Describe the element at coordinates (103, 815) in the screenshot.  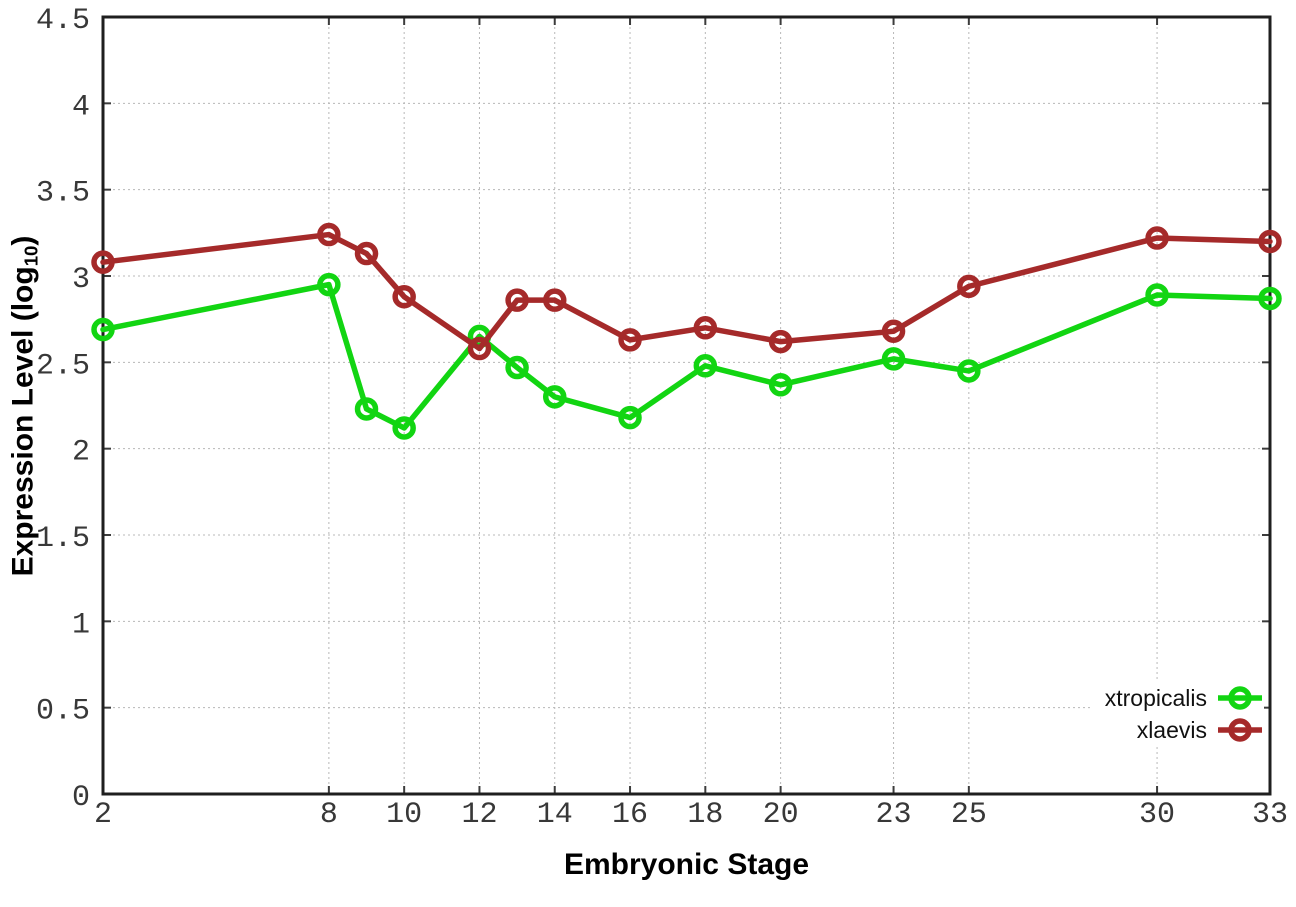
I see `x-tick-label: 2` at that location.